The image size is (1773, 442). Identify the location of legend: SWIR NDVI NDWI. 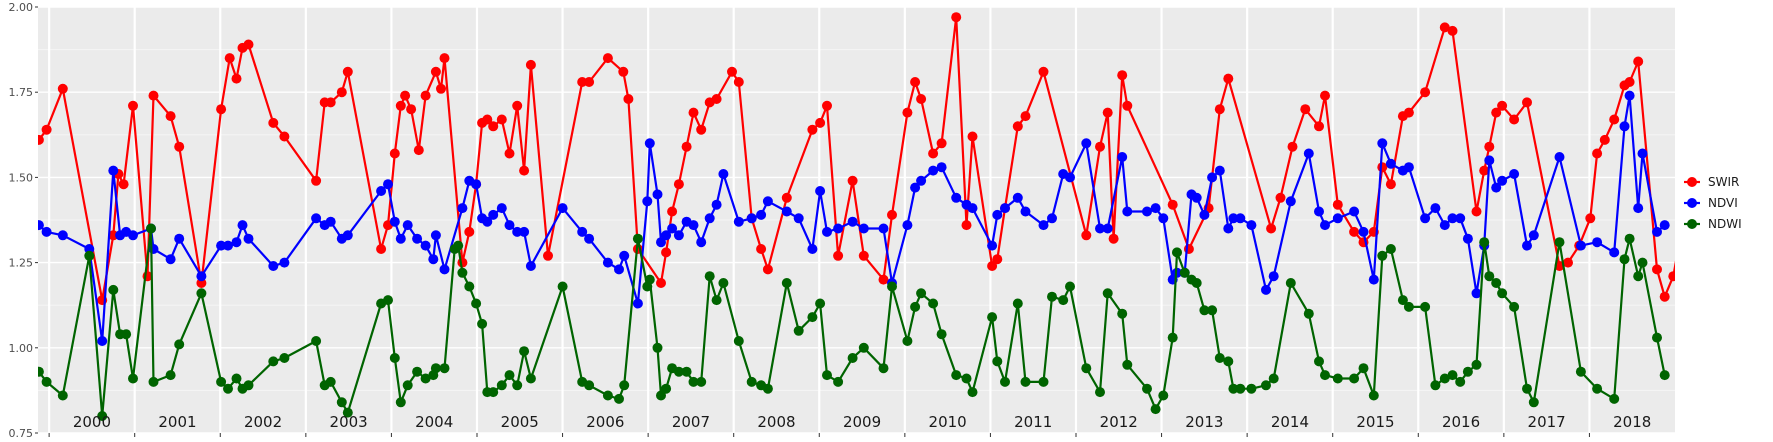
(1713, 203).